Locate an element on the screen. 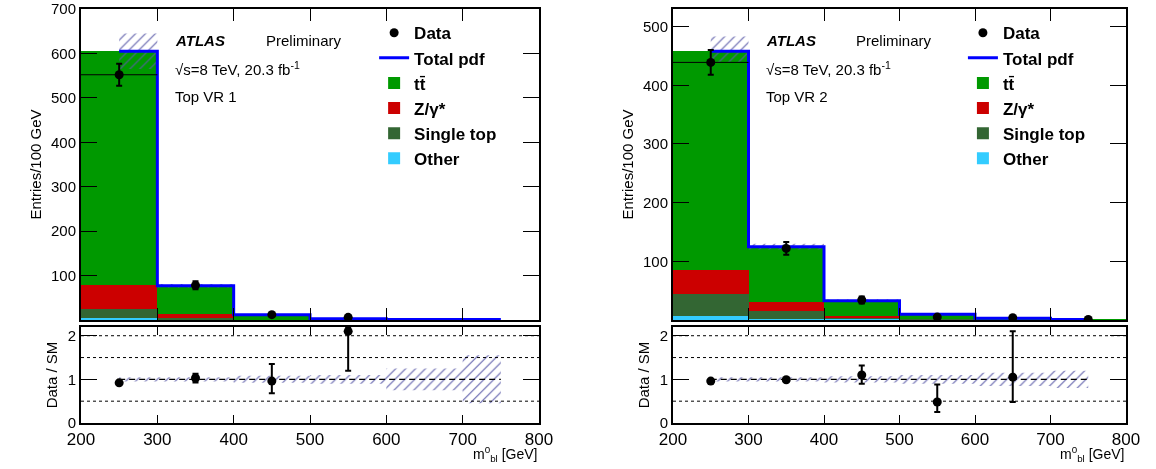  y-tick-label: 700 is located at coordinates (63, 9).